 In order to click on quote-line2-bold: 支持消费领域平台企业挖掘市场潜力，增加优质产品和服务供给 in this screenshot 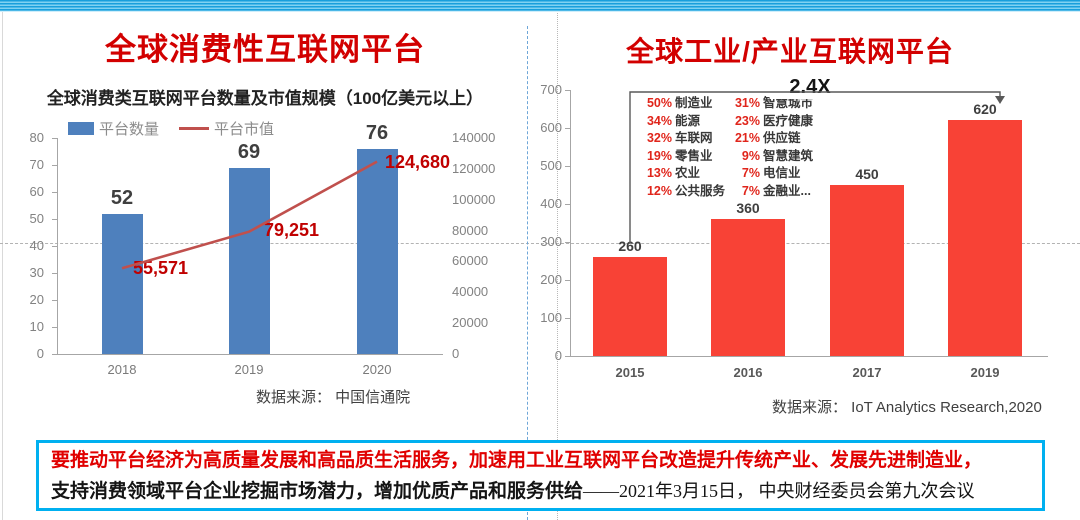, I will do `click(317, 491)`.